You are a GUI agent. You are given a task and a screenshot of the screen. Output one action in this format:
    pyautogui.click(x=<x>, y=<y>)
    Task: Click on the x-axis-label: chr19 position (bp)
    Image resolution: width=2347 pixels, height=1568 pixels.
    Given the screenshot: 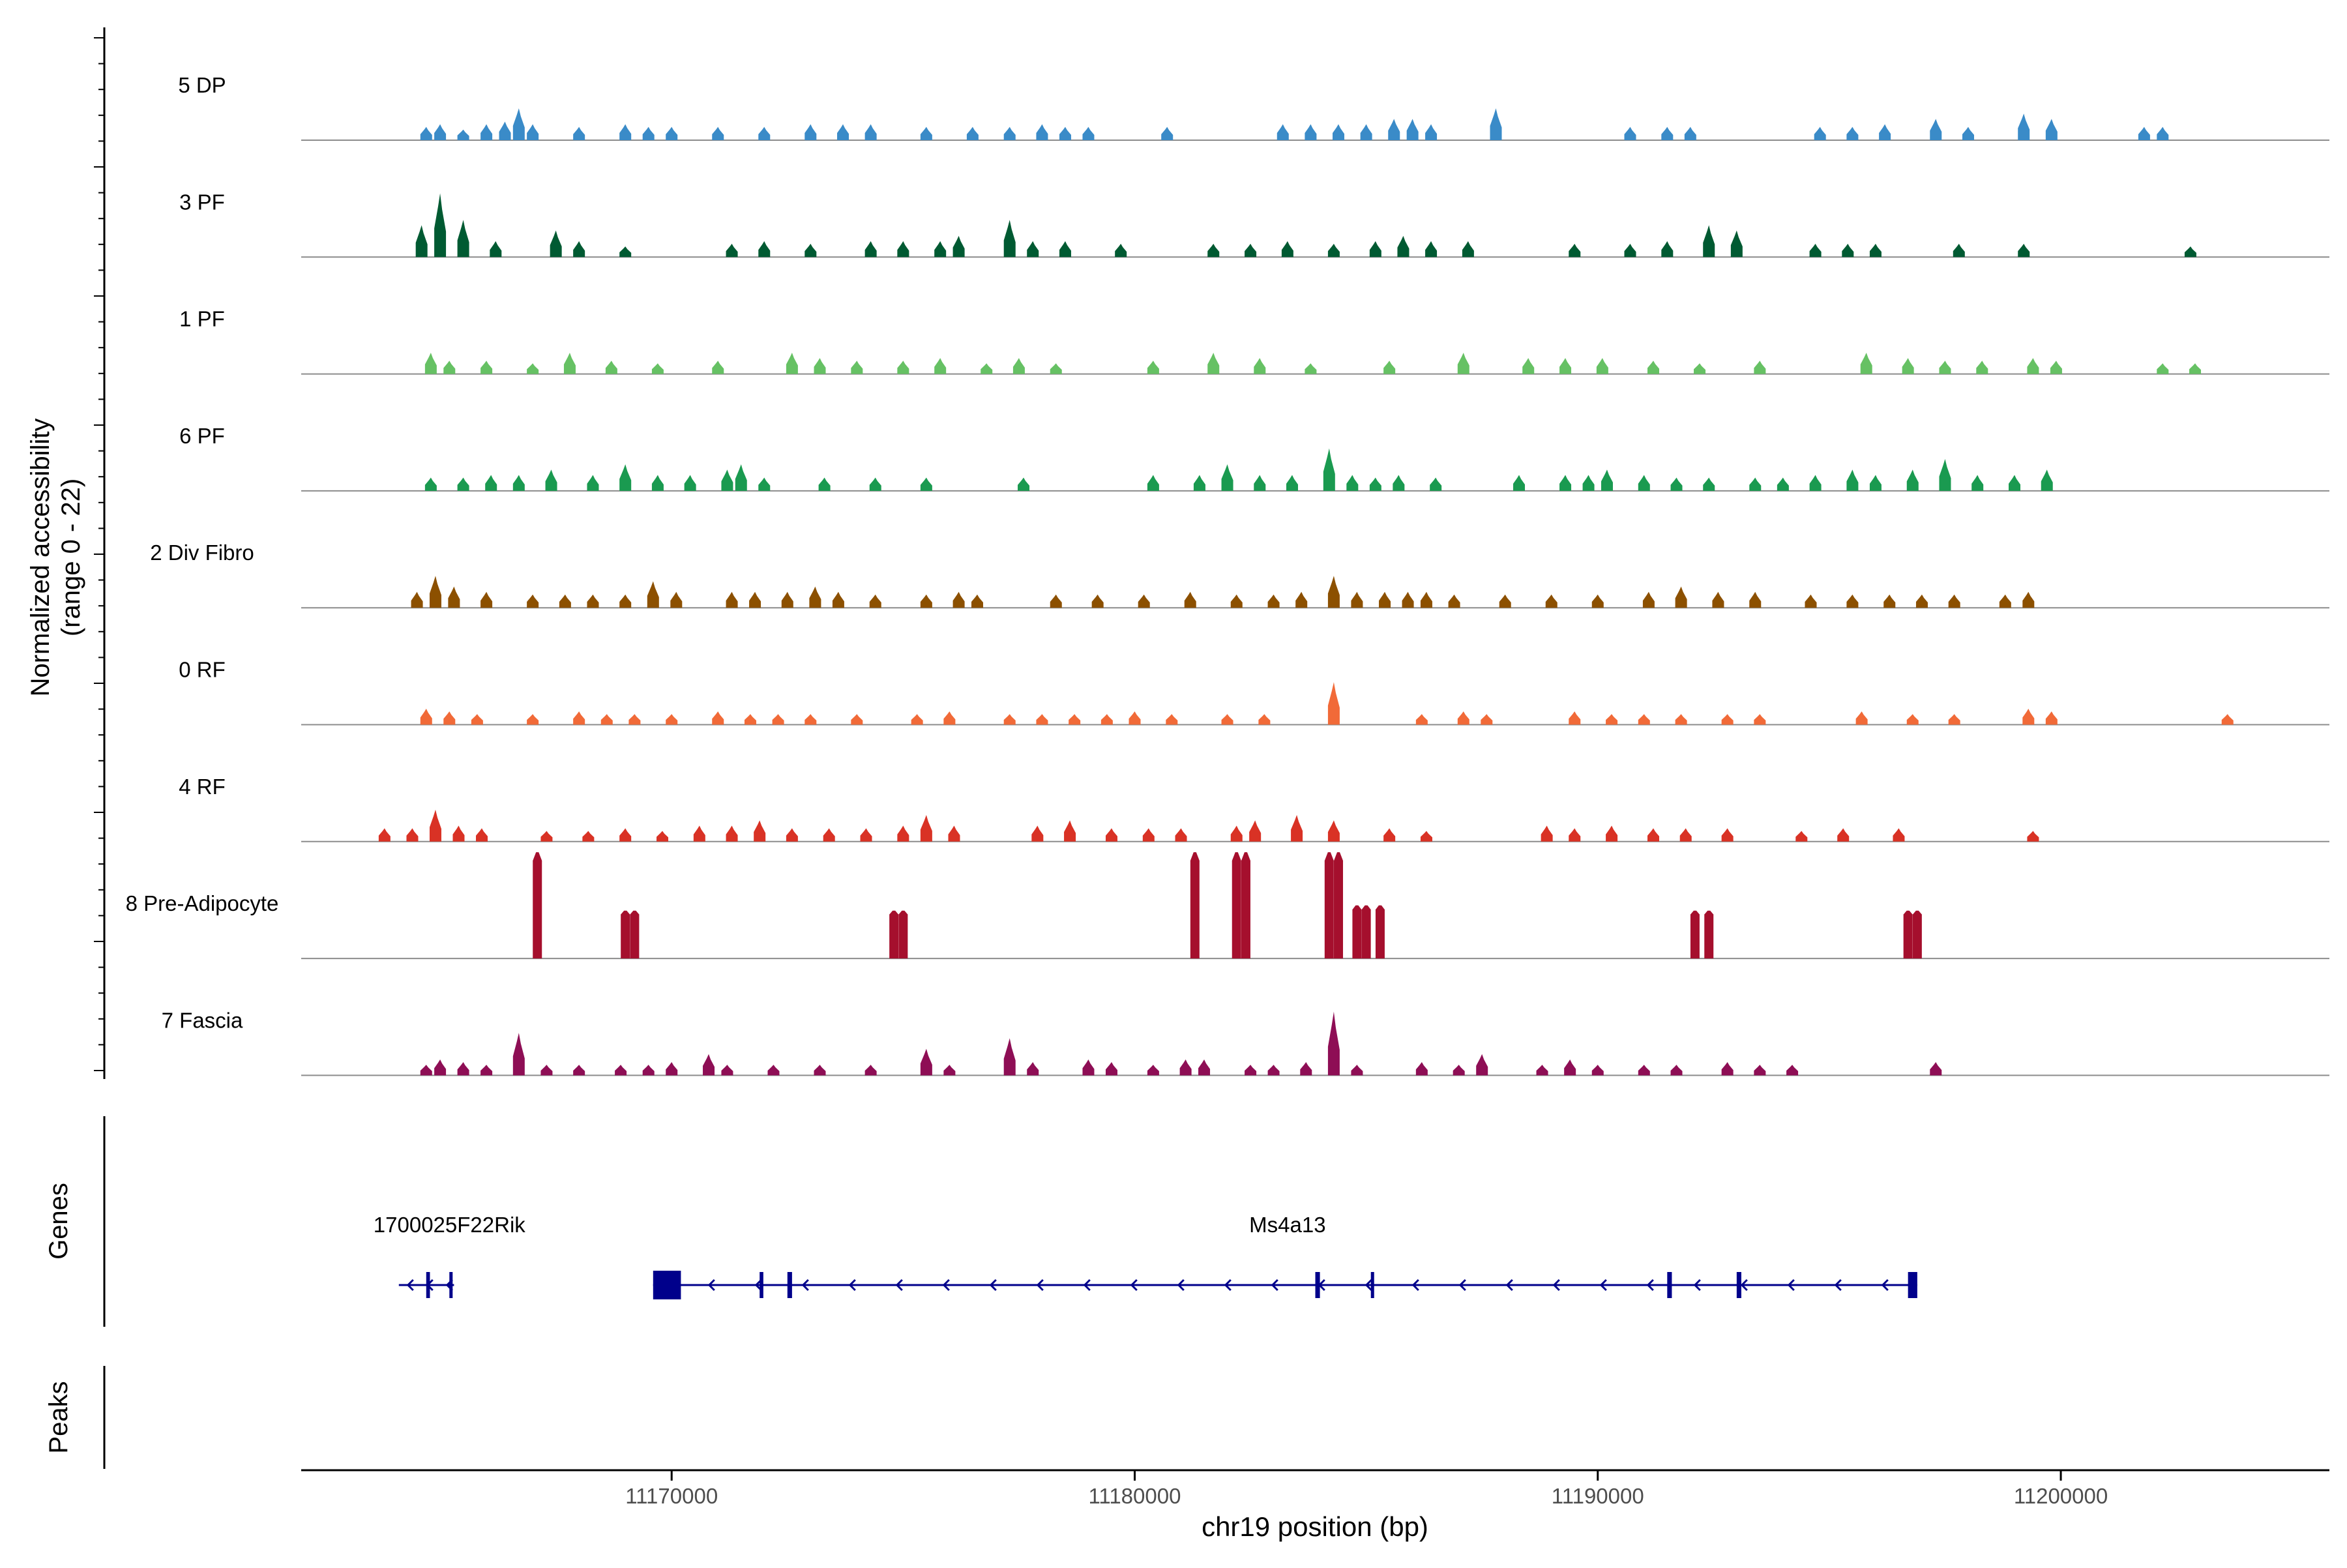 What is the action you would take?
    pyautogui.click(x=1315, y=1526)
    